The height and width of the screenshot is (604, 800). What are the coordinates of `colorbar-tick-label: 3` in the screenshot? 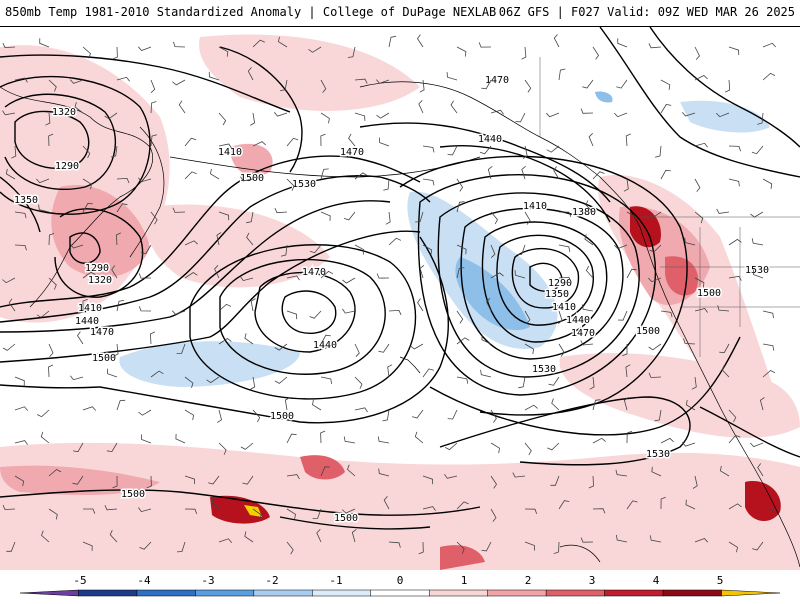 It's located at (592, 580).